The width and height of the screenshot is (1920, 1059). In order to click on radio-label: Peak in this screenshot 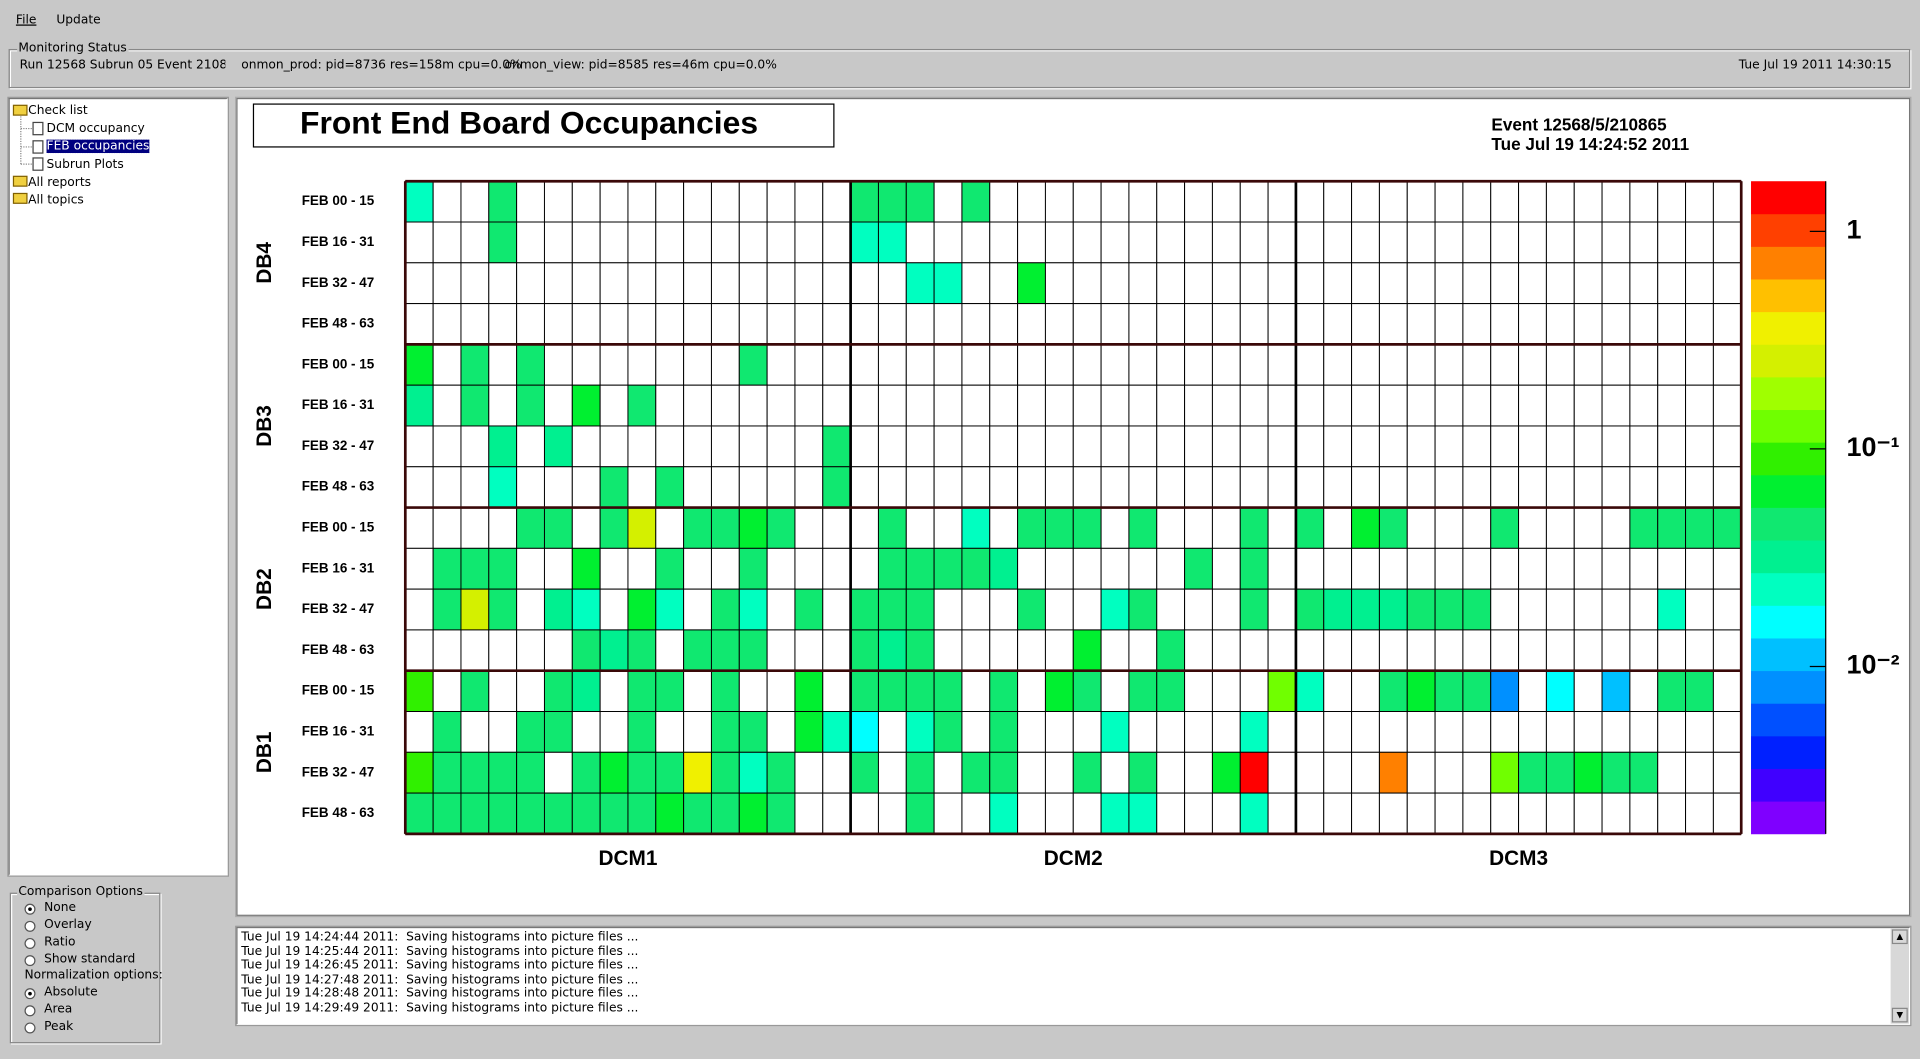, I will do `click(59, 1027)`.